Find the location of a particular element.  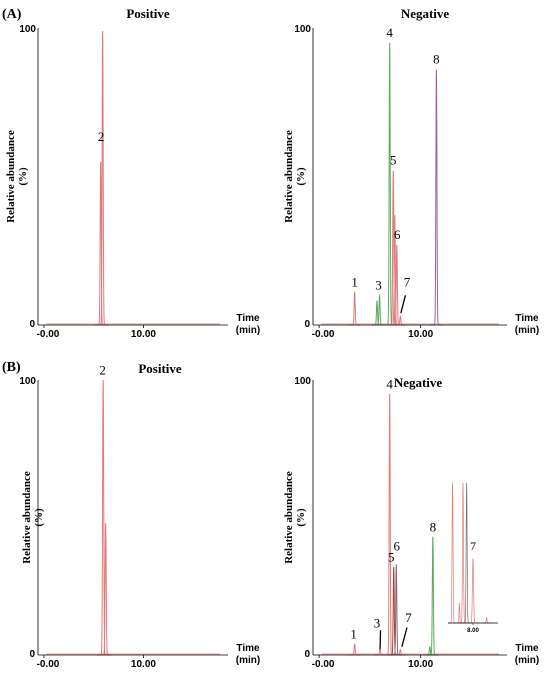

inset-zoom: 8.00 7 is located at coordinates (473, 558).